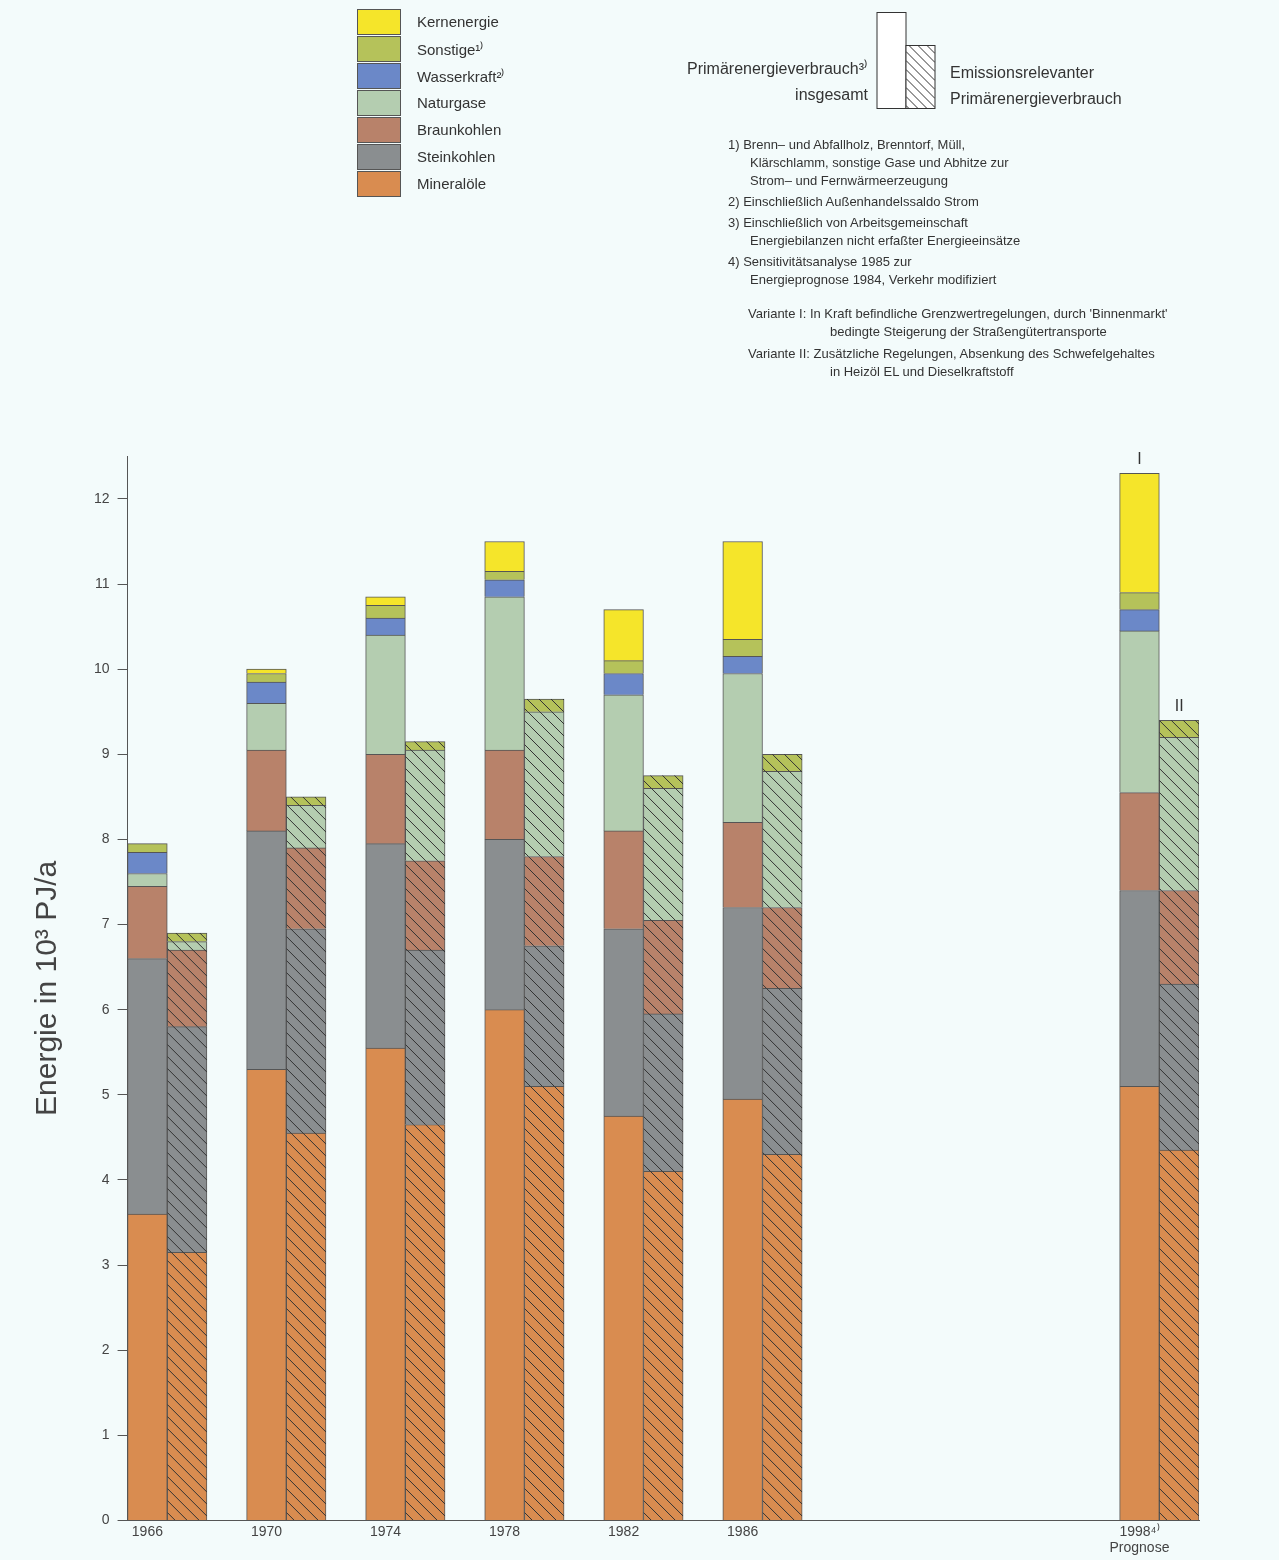 The height and width of the screenshot is (1560, 1279). I want to click on y-tick-label: 10, so click(101, 668).